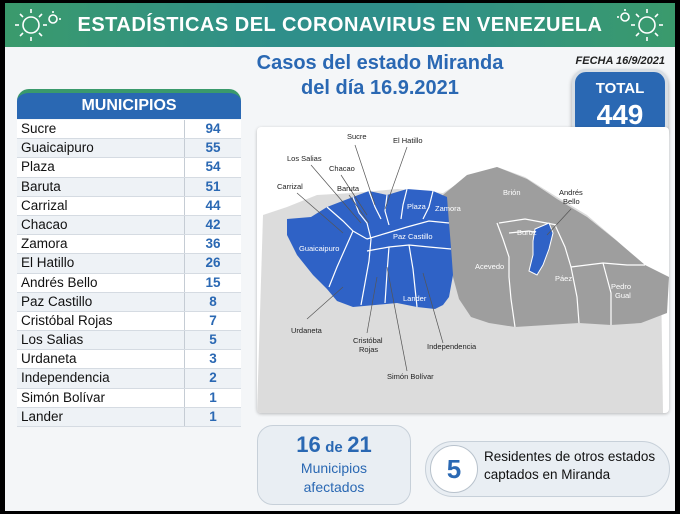  I want to click on map-label-andres-bello-1: Andrés, so click(571, 192).